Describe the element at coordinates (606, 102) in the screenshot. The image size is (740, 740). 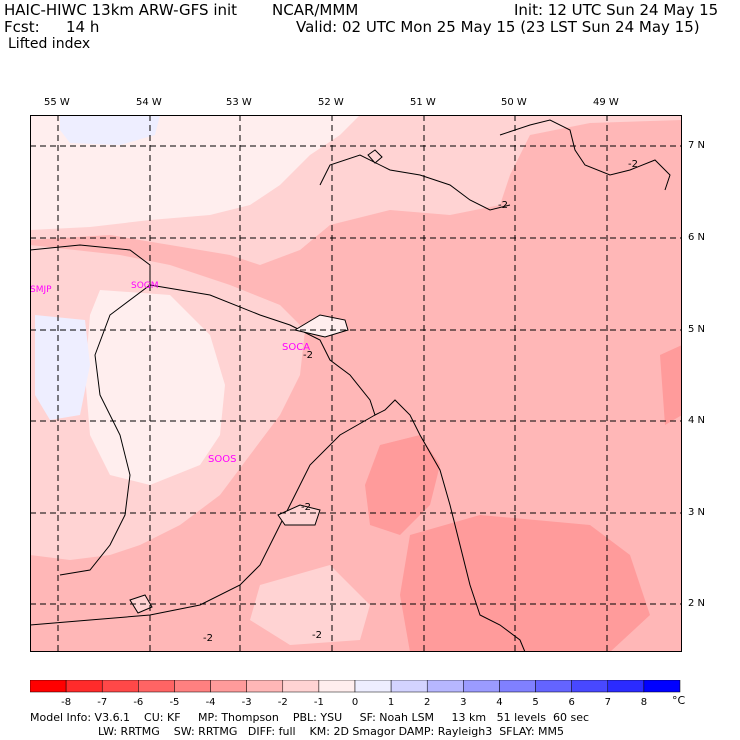
I see `lon-label: 49 W` at that location.